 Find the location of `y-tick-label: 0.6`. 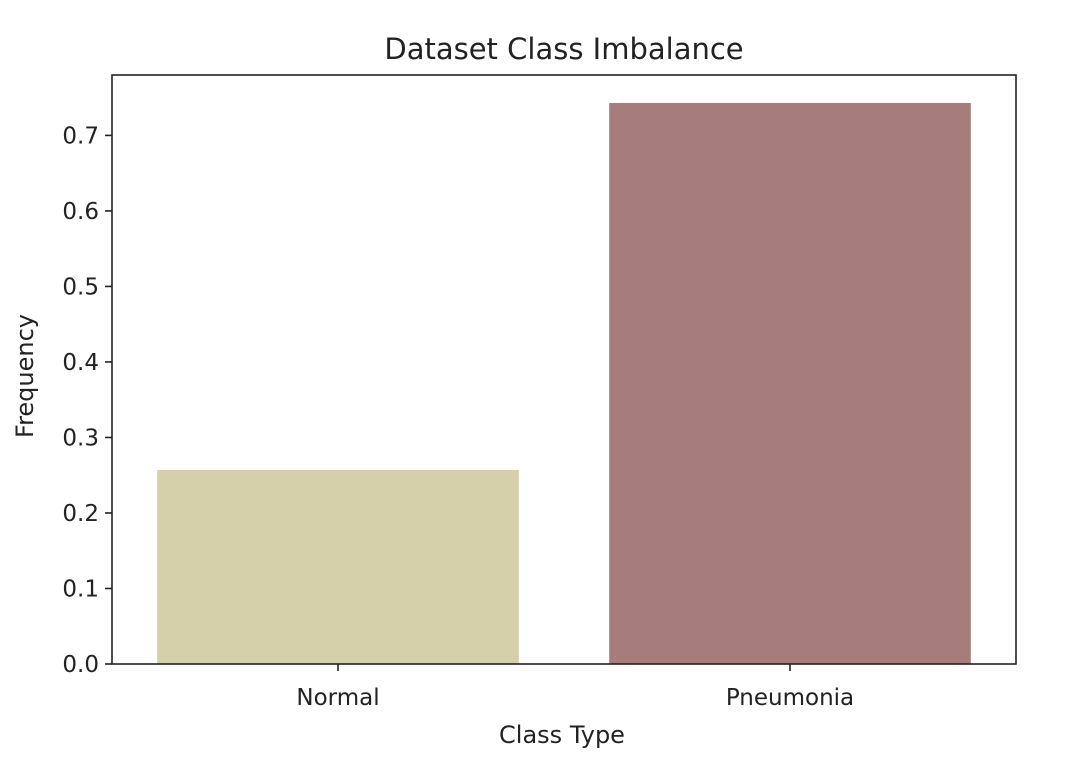

y-tick-label: 0.6 is located at coordinates (80, 212).